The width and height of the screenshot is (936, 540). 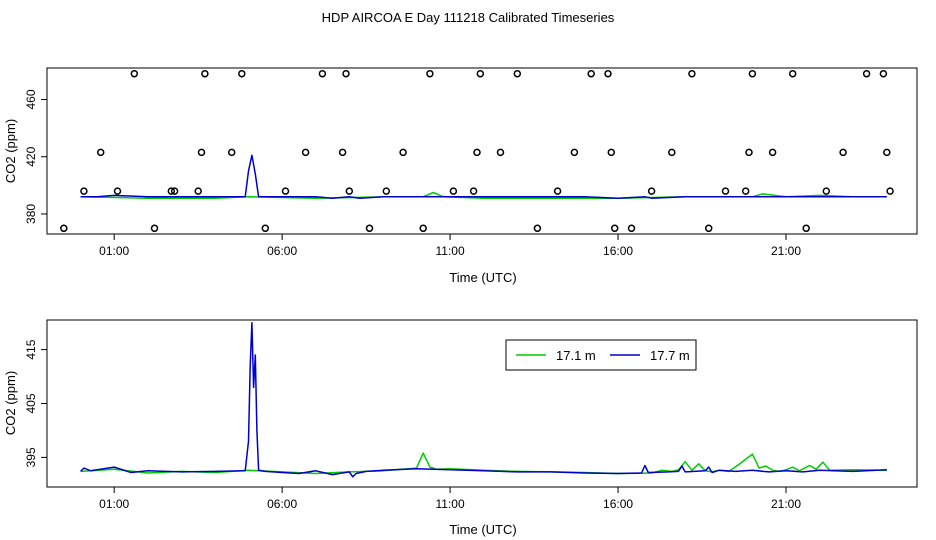 What do you see at coordinates (31, 99) in the screenshot?
I see `y-tick-label: 460` at bounding box center [31, 99].